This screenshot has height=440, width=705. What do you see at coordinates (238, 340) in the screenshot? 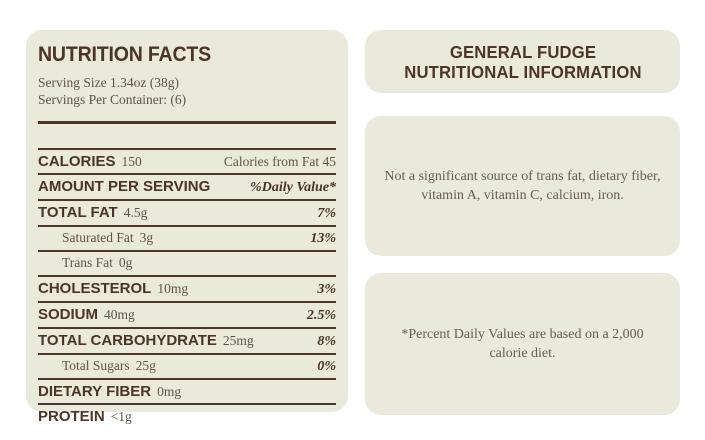
I see `row-amount: 25mg` at bounding box center [238, 340].